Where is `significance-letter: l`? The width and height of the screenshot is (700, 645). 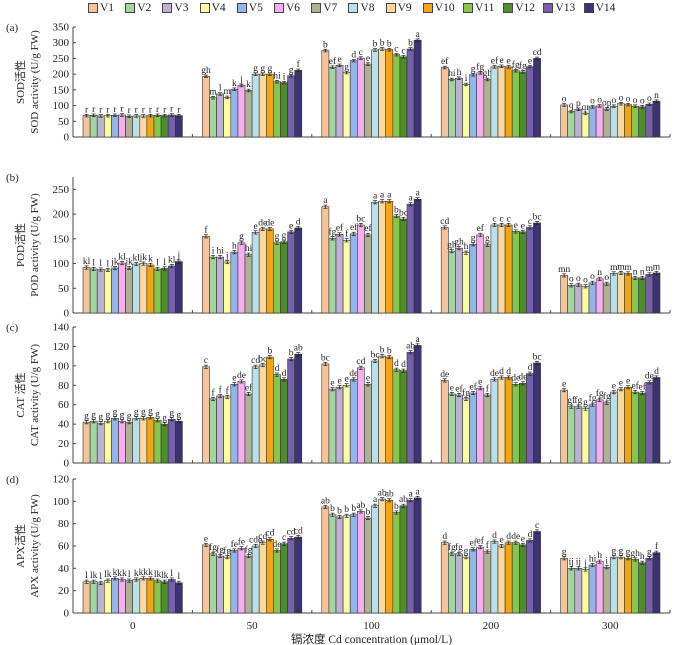 significance-letter: l is located at coordinates (108, 264).